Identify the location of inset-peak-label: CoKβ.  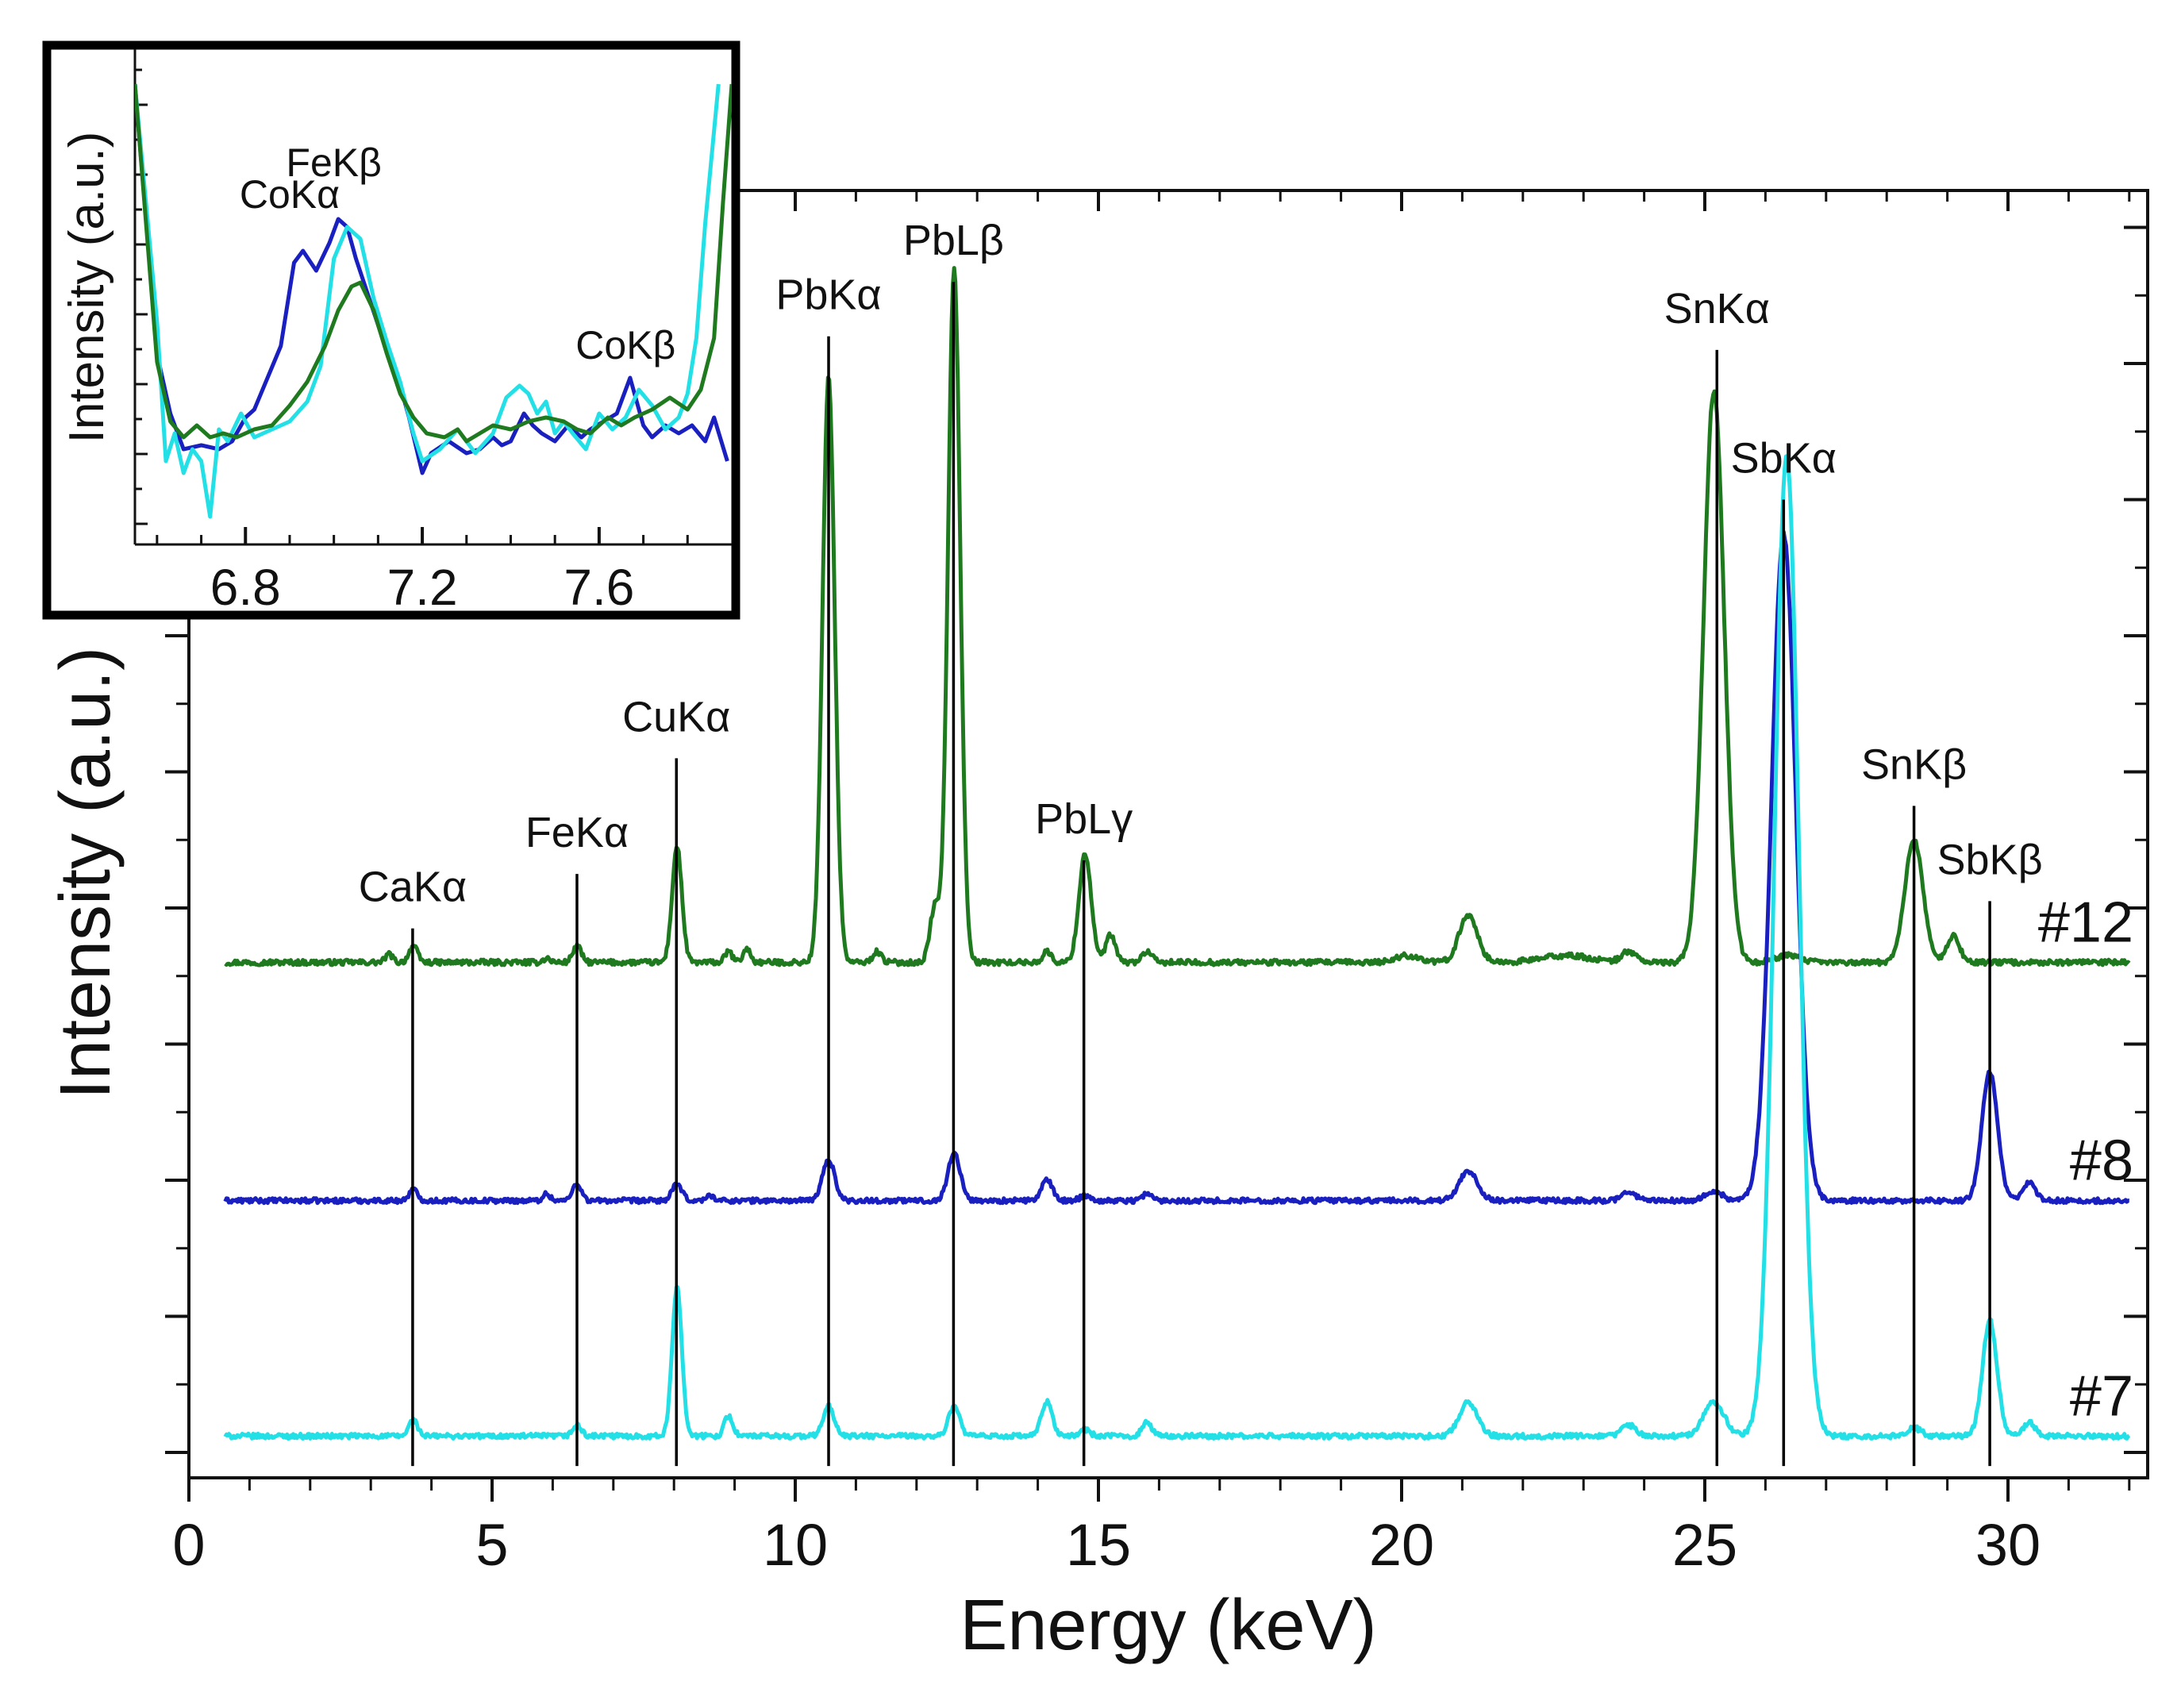
(625, 345).